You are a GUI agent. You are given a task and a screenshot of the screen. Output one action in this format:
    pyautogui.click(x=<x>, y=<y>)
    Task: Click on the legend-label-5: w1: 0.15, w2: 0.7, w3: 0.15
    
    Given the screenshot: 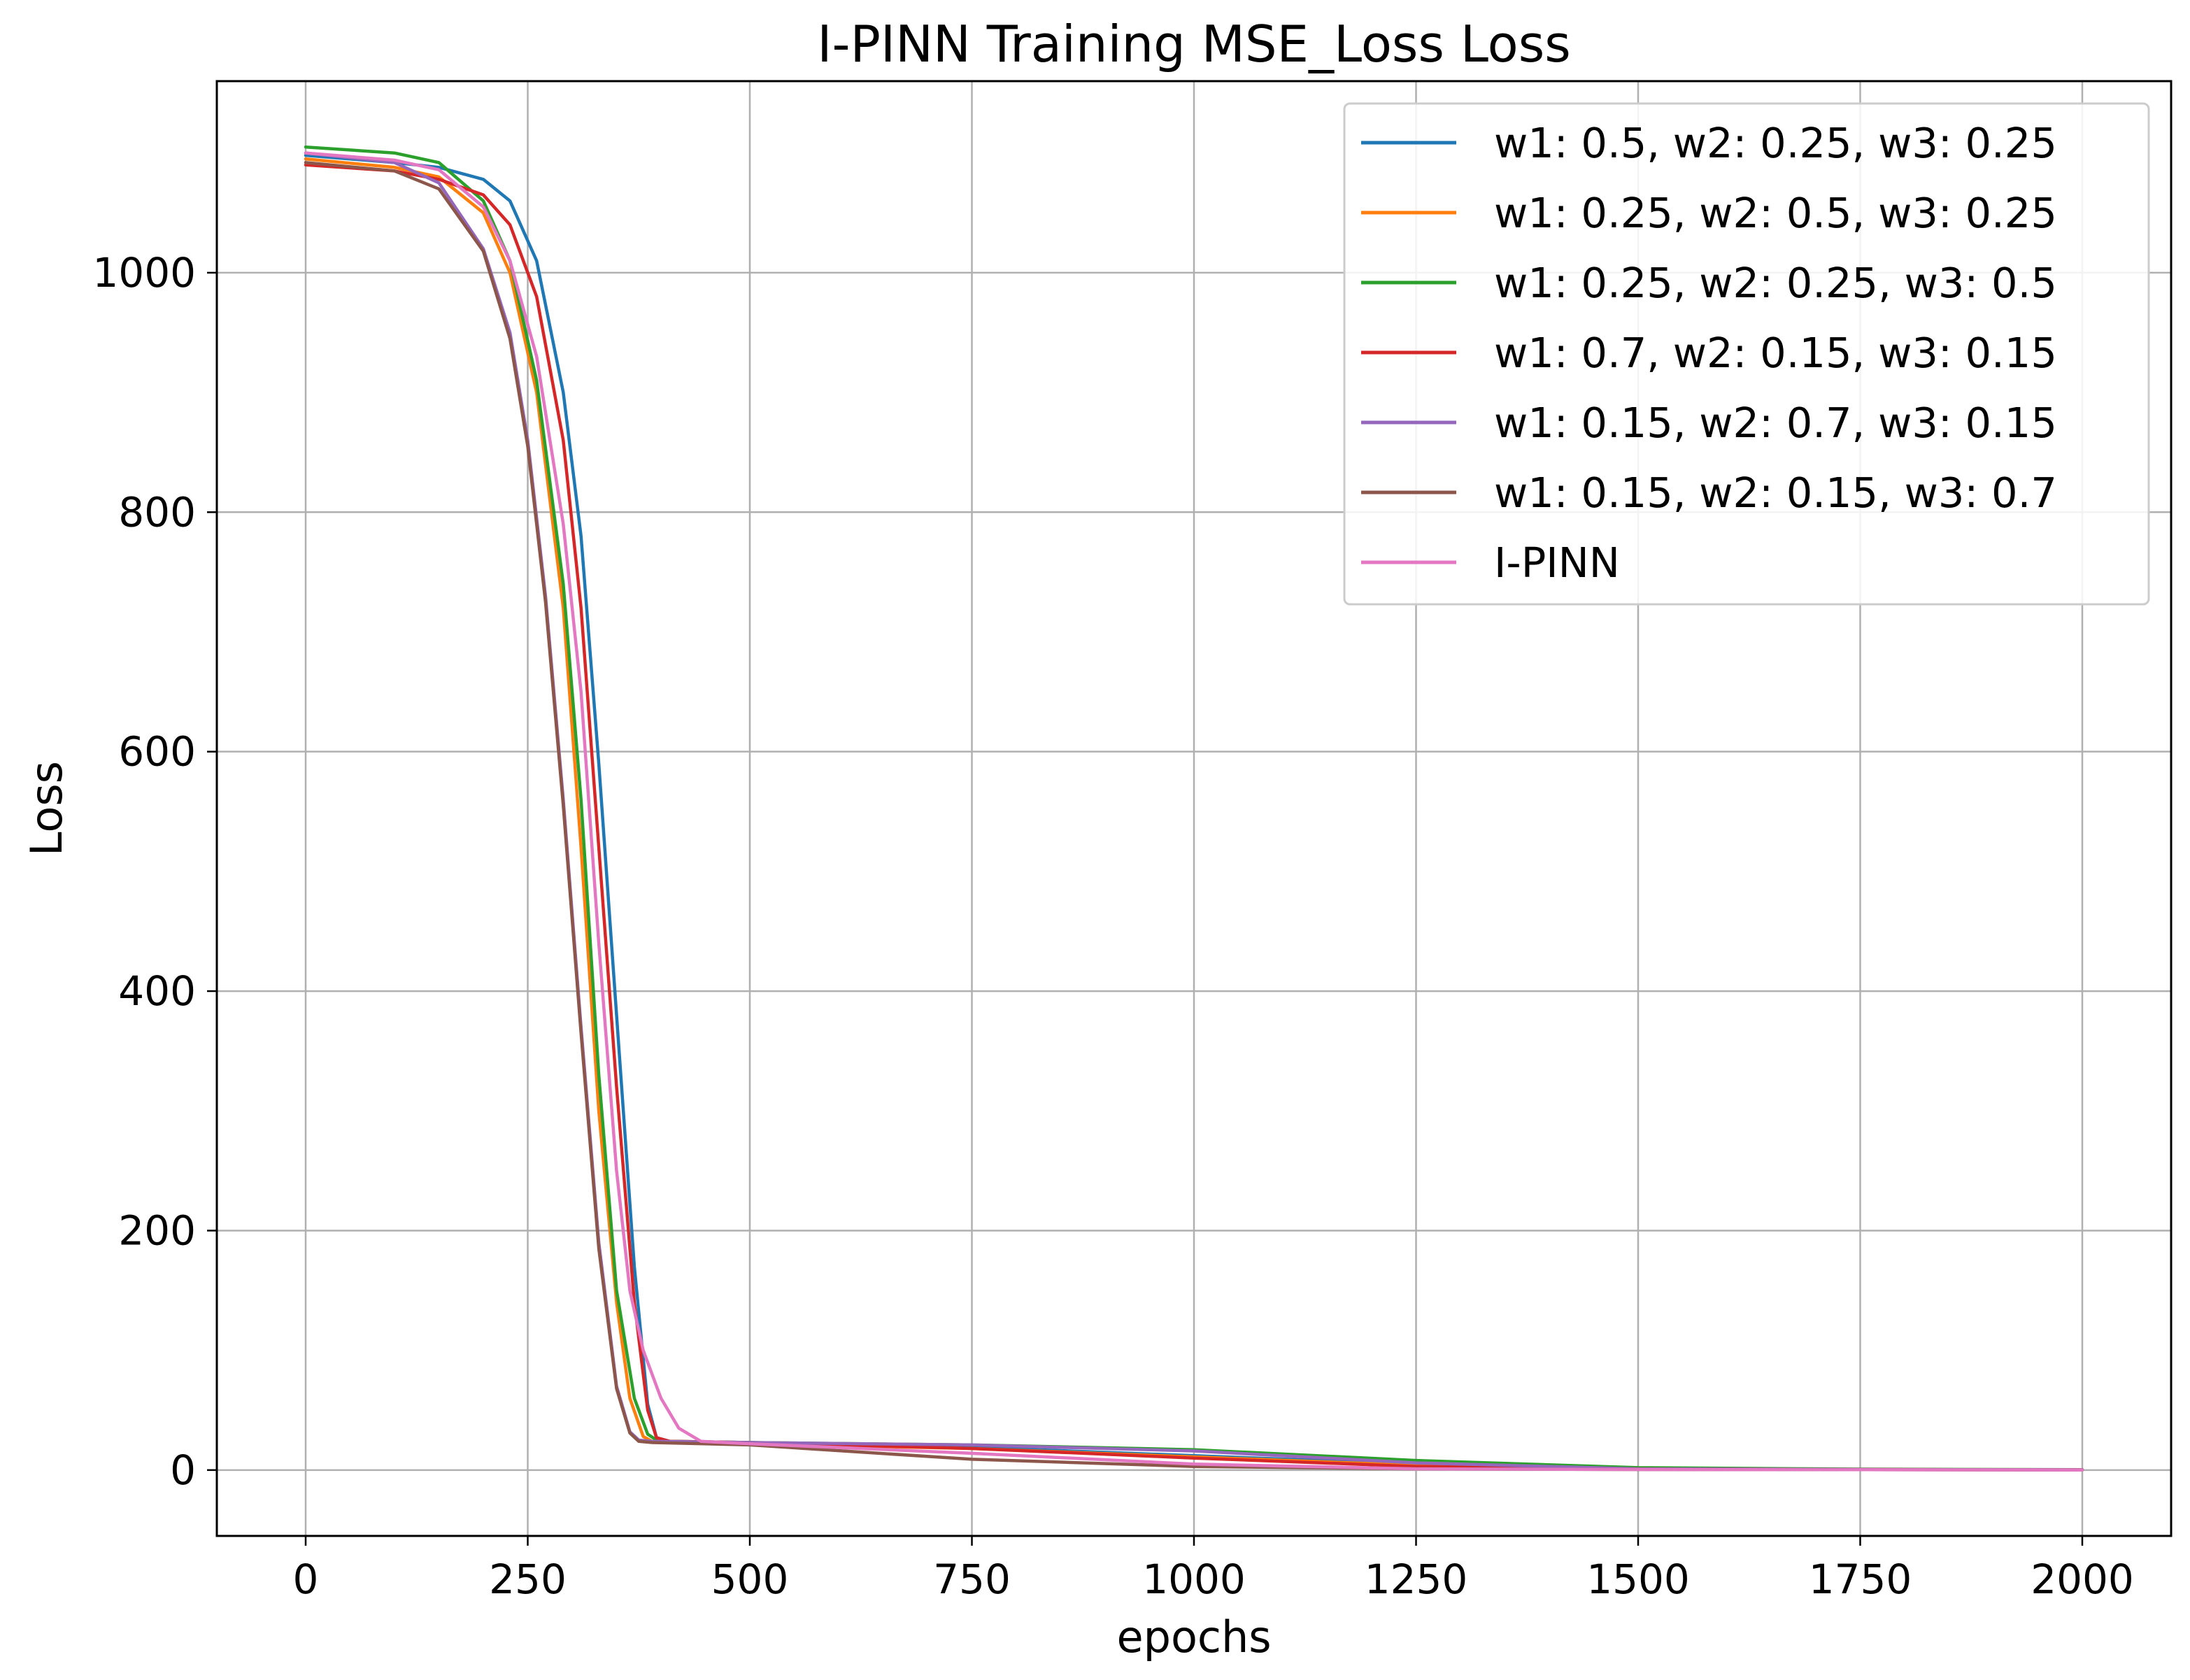 What is the action you would take?
    pyautogui.click(x=1776, y=423)
    